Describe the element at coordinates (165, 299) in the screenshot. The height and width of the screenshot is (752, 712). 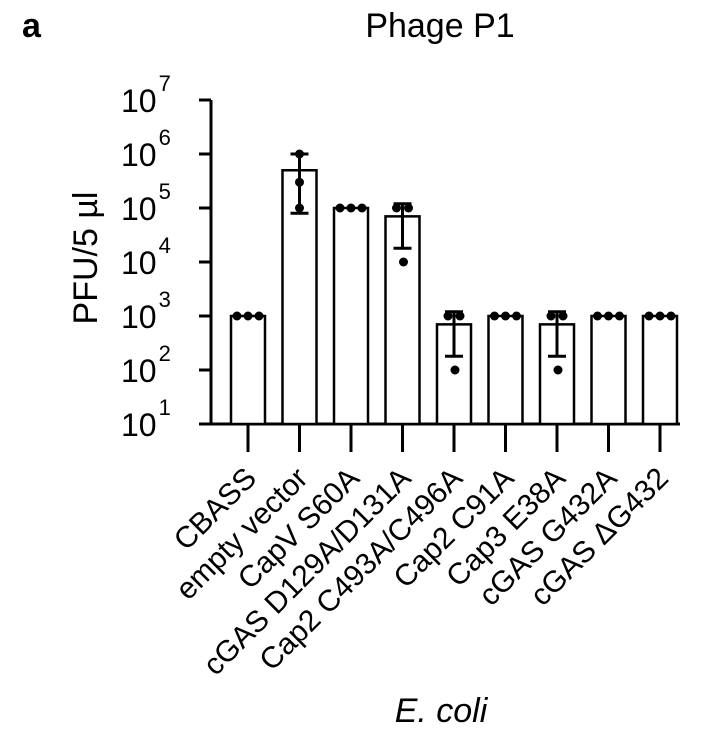
I see `y-tick-exponent: 3` at that location.